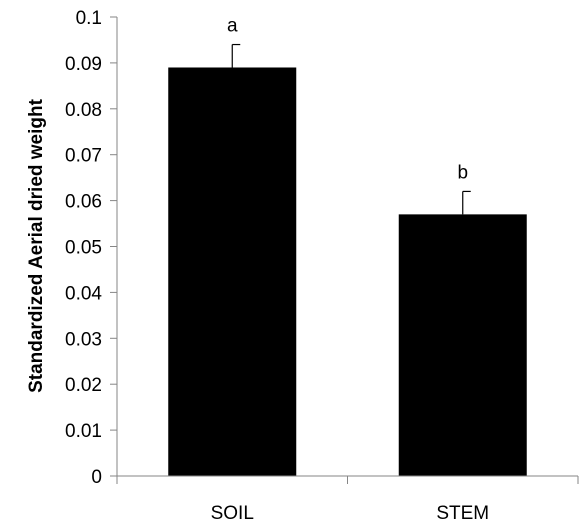 This screenshot has width=581, height=525. Describe the element at coordinates (462, 172) in the screenshot. I see `significance-label: b` at that location.